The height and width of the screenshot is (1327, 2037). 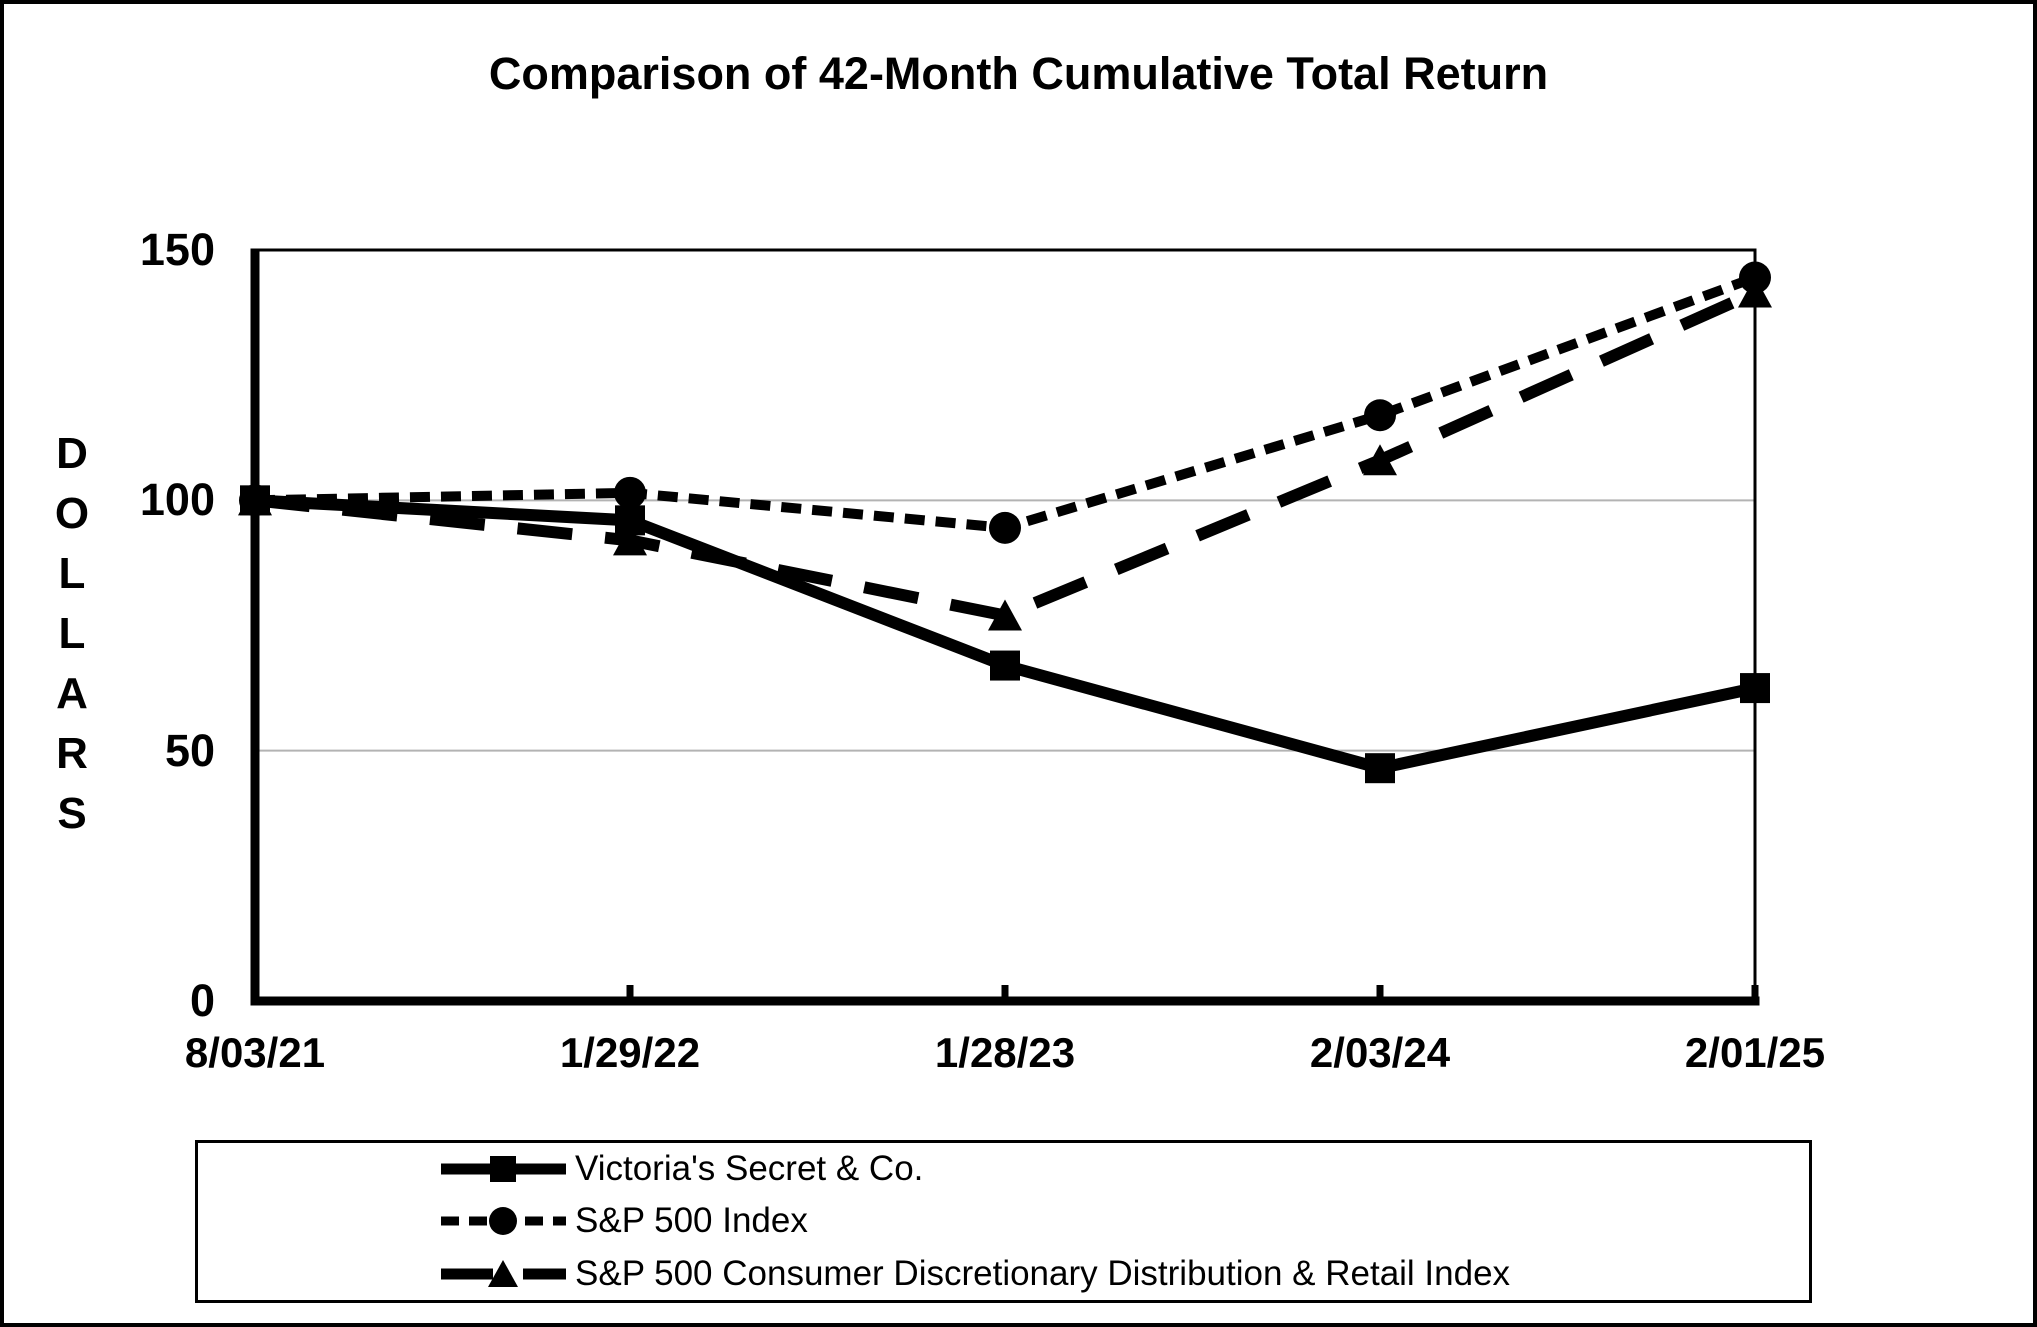 I want to click on y-tick-label-150: 150, so click(x=177, y=249).